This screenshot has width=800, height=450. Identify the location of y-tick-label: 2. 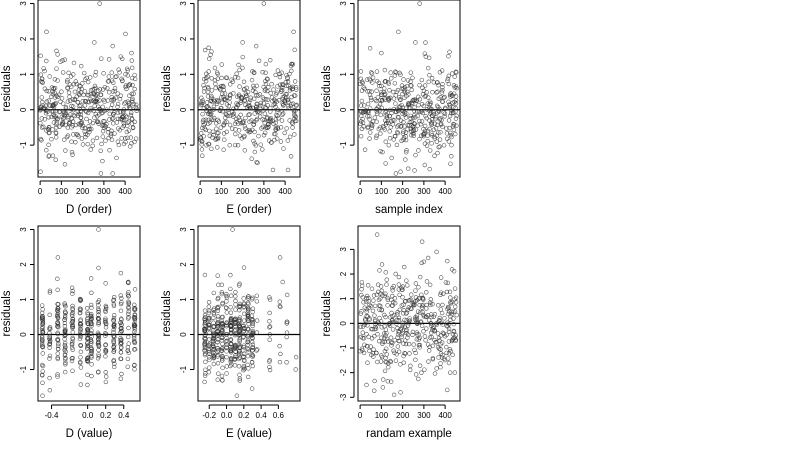
(183, 38).